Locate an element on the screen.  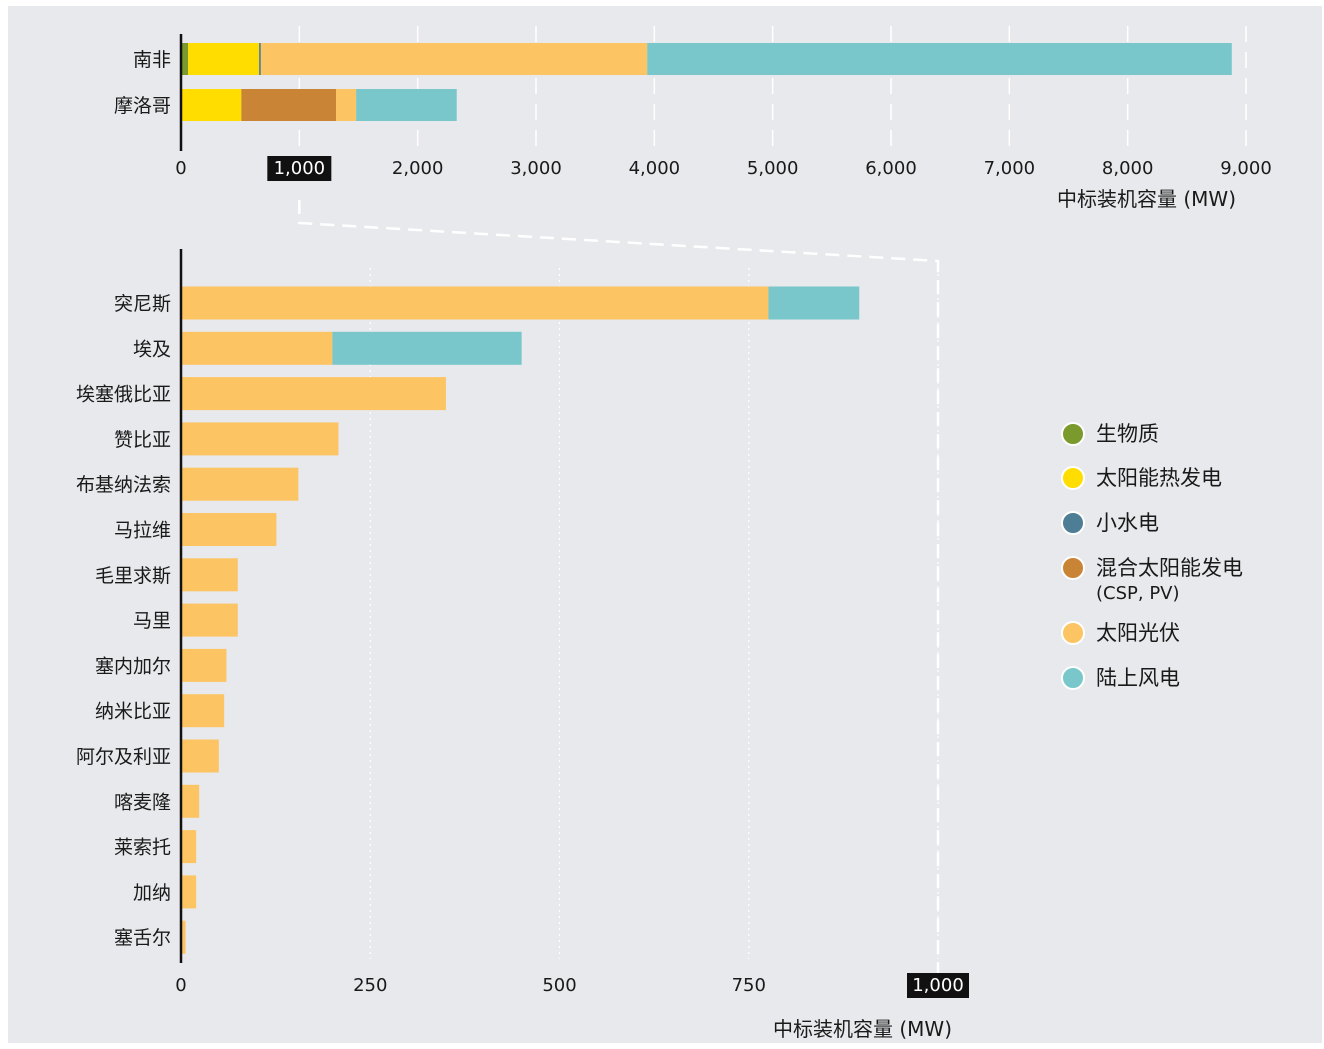
legend-label-biomass: 生物质 is located at coordinates (1127, 434).